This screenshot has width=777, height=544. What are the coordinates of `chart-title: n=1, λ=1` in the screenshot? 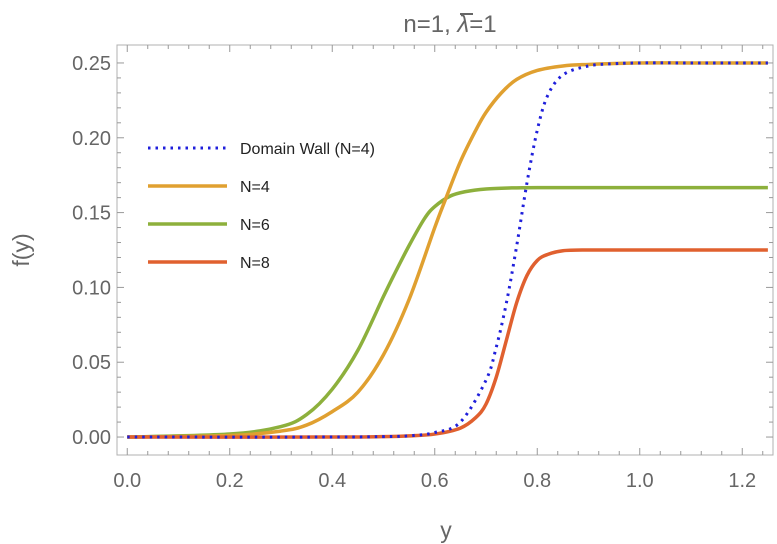 It's located at (449, 24).